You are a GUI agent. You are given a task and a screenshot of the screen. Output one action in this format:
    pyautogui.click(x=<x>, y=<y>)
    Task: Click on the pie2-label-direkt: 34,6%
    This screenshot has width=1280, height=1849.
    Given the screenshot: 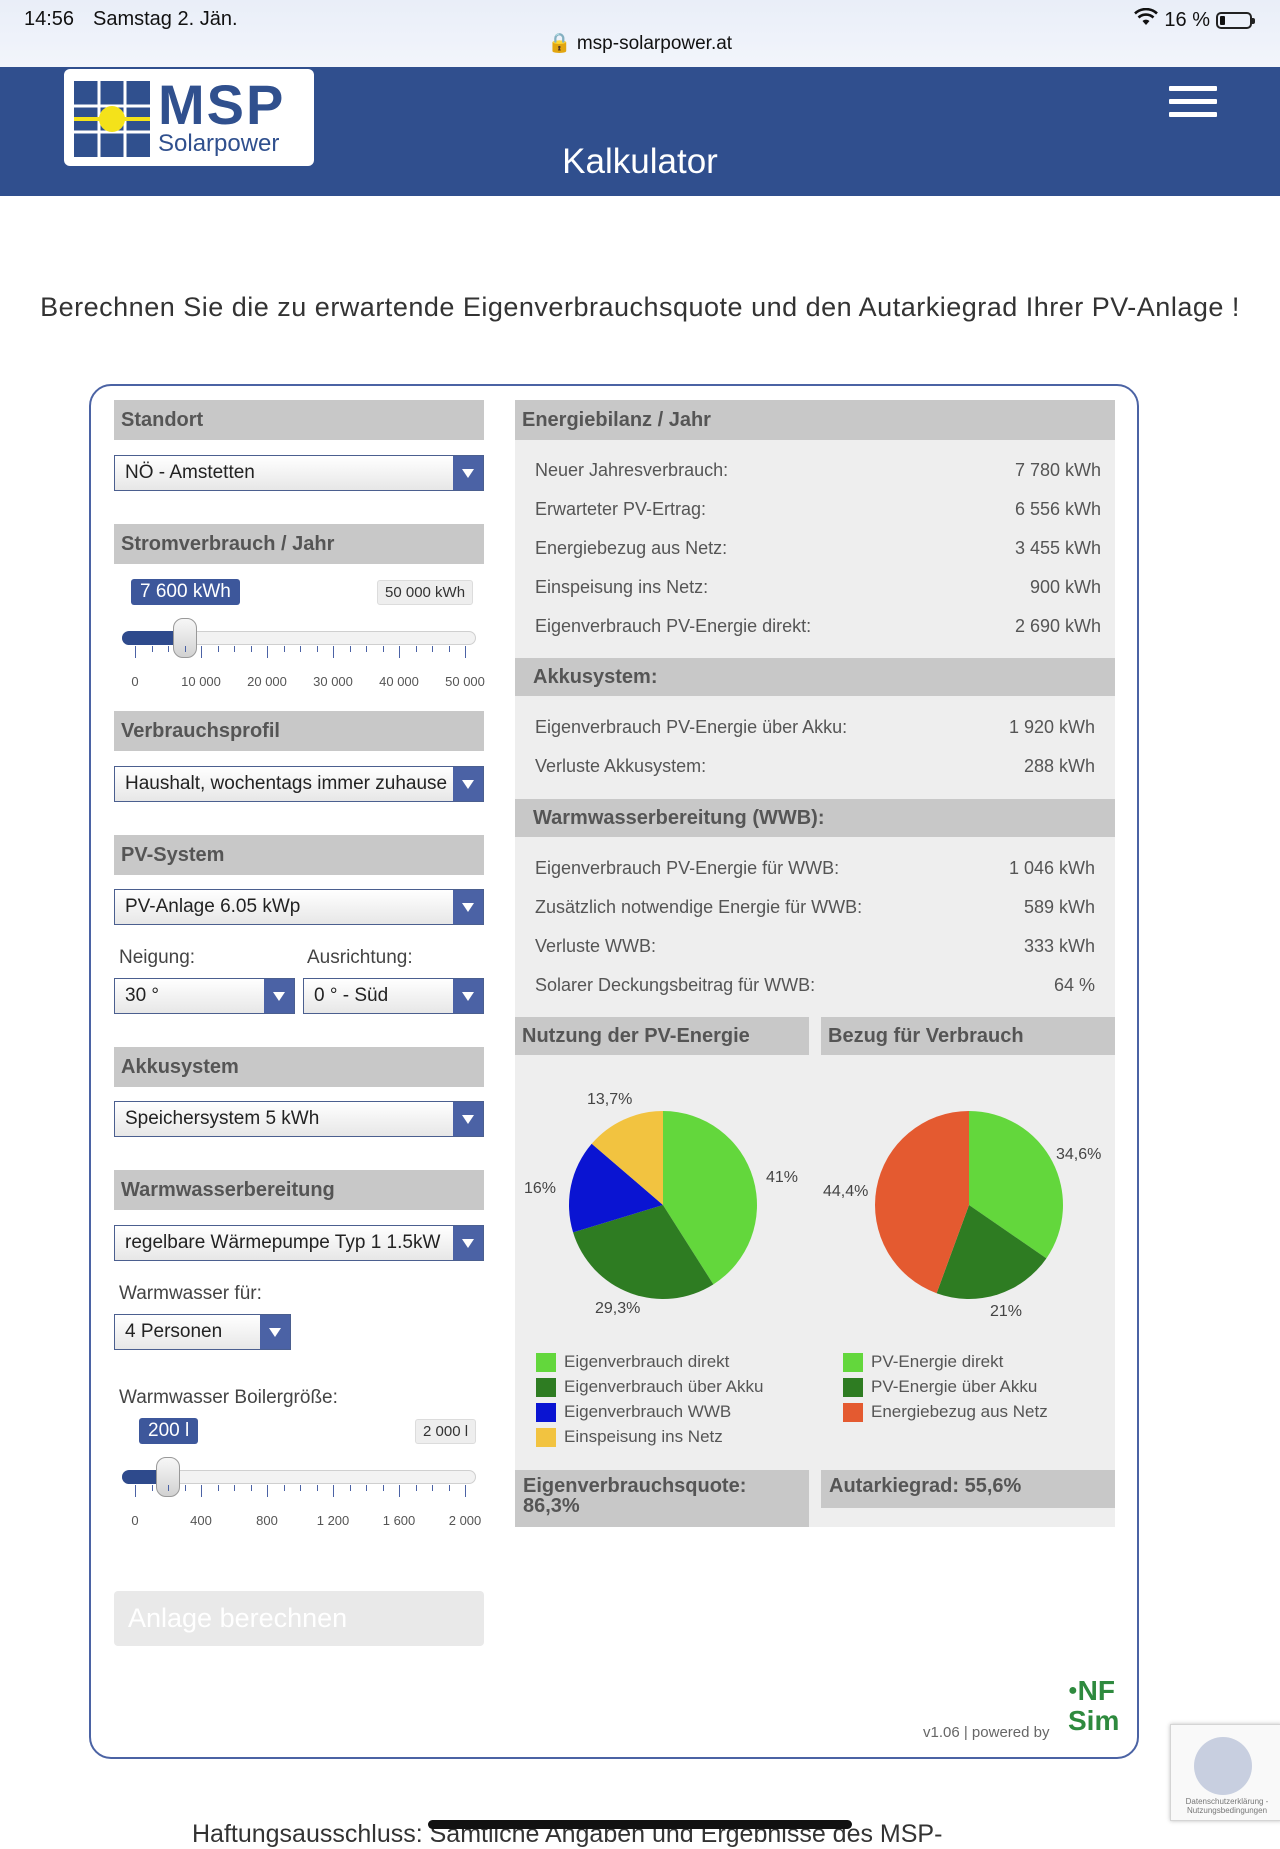 What is the action you would take?
    pyautogui.click(x=1079, y=1154)
    